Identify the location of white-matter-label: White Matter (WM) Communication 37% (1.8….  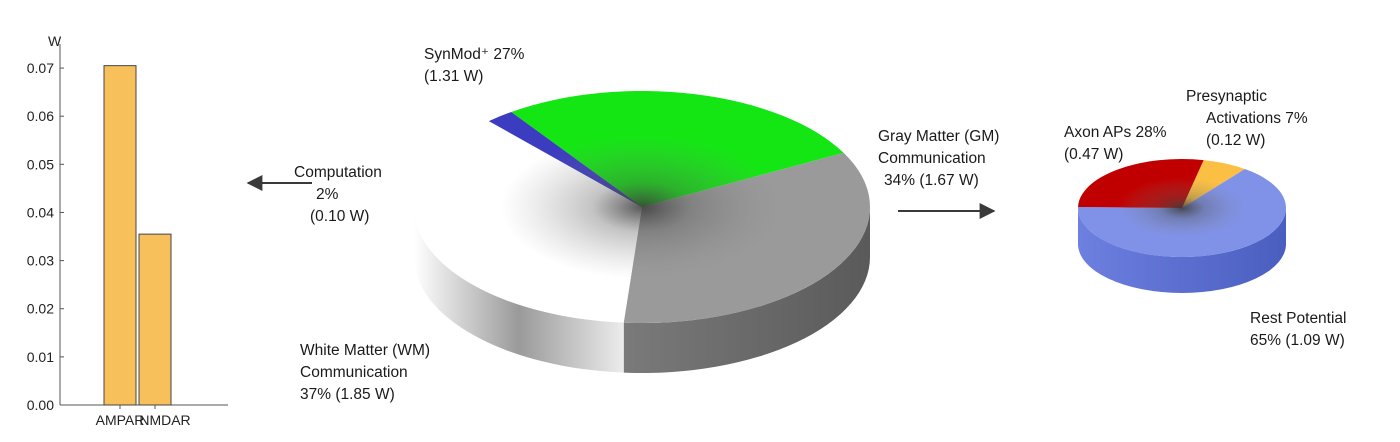
(365, 372).